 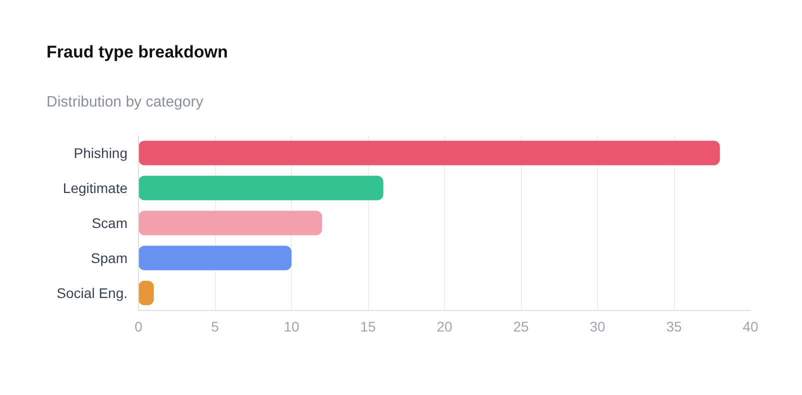 I want to click on y-tick-label: Social Eng., so click(x=92, y=293).